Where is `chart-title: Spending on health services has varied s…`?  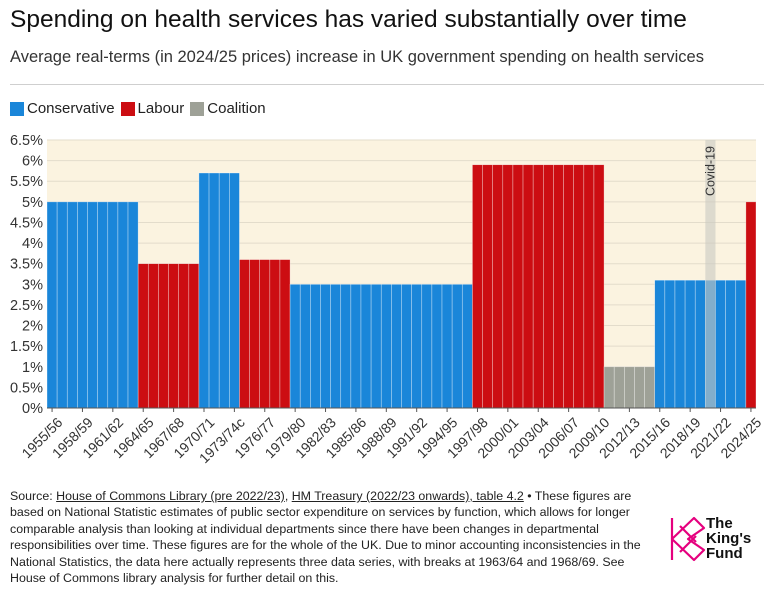
chart-title: Spending on health services has varied s… is located at coordinates (348, 19).